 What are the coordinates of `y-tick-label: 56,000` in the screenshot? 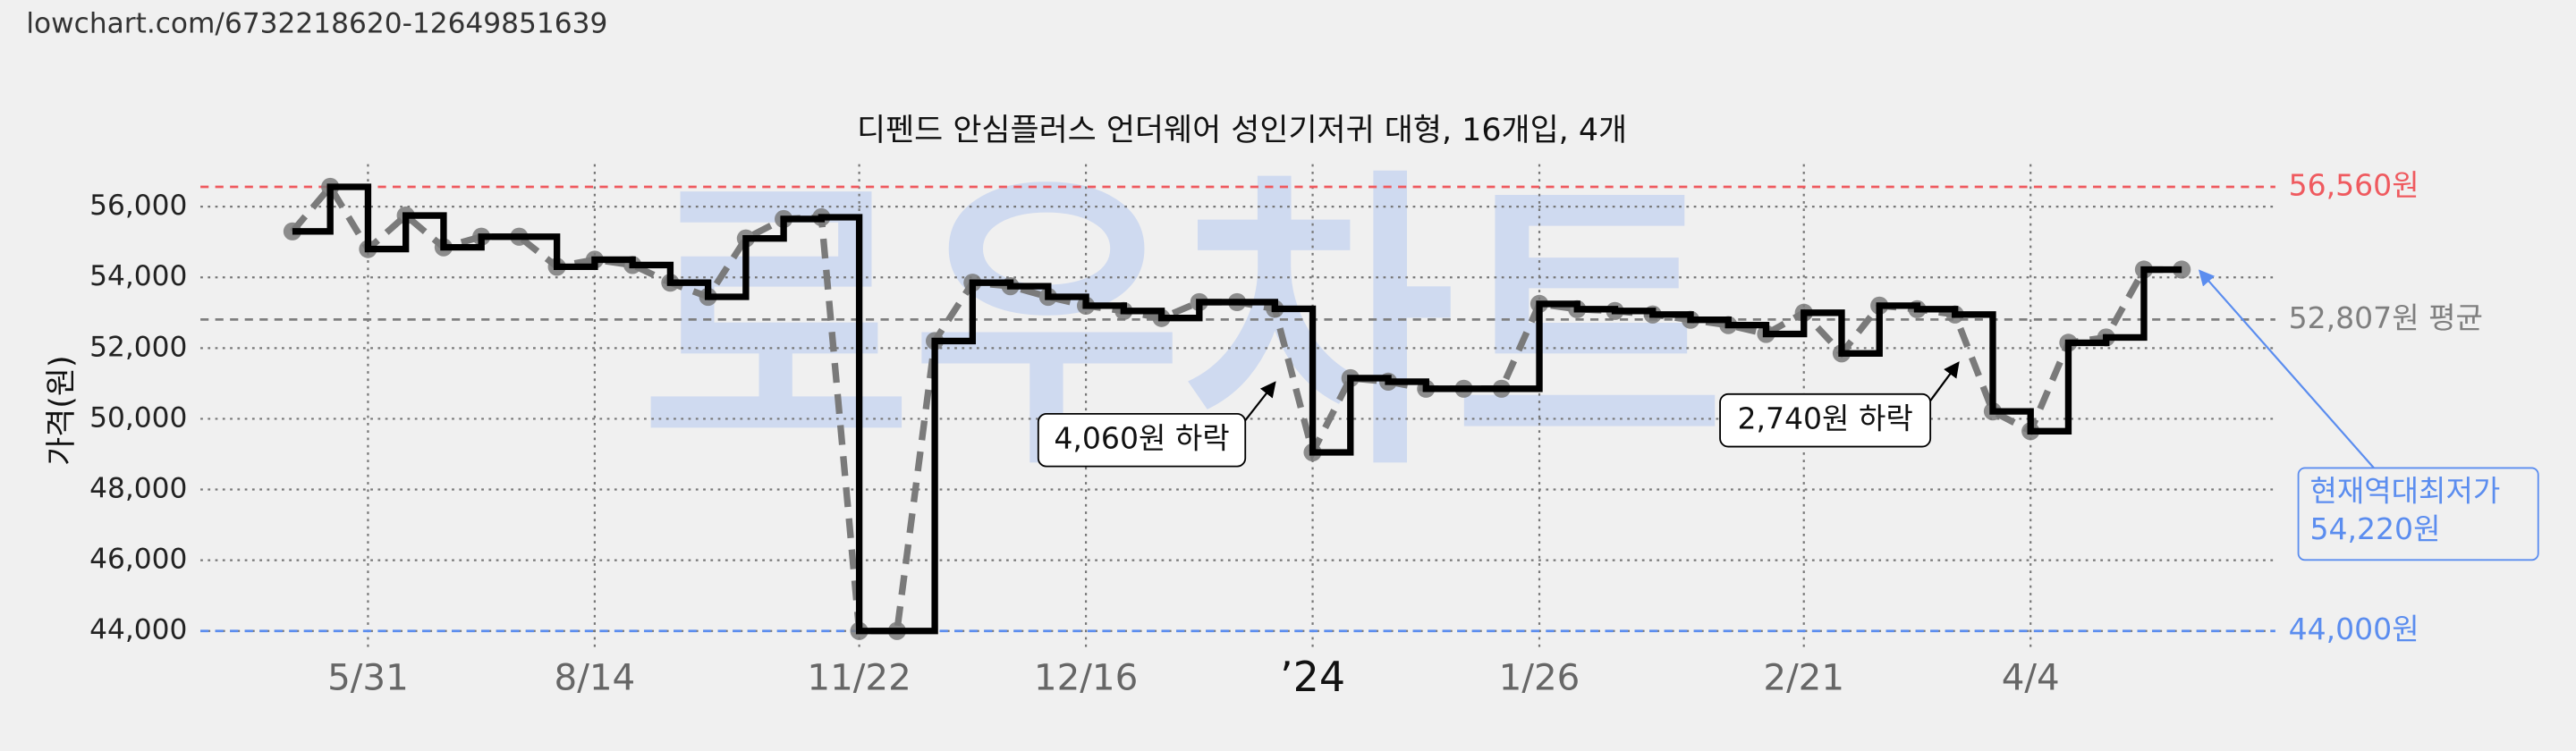 It's located at (138, 206).